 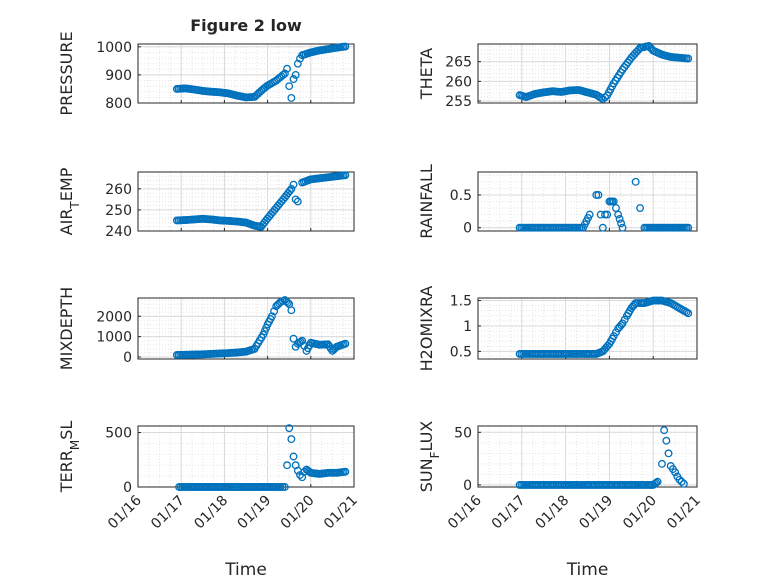 I want to click on x-tick-label: 01/19, so click(x=596, y=513).